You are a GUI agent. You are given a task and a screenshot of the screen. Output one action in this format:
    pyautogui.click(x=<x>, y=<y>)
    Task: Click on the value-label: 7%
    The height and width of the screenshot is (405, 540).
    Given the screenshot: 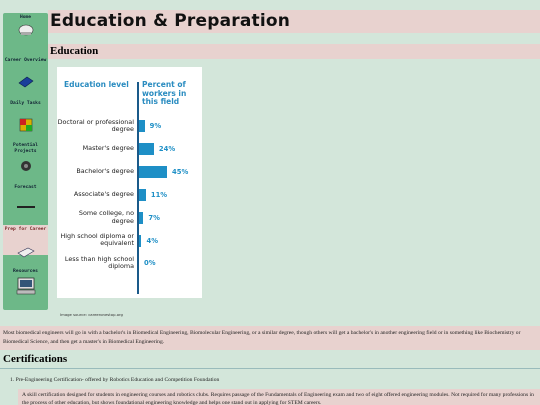 What is the action you would take?
    pyautogui.click(x=154, y=217)
    